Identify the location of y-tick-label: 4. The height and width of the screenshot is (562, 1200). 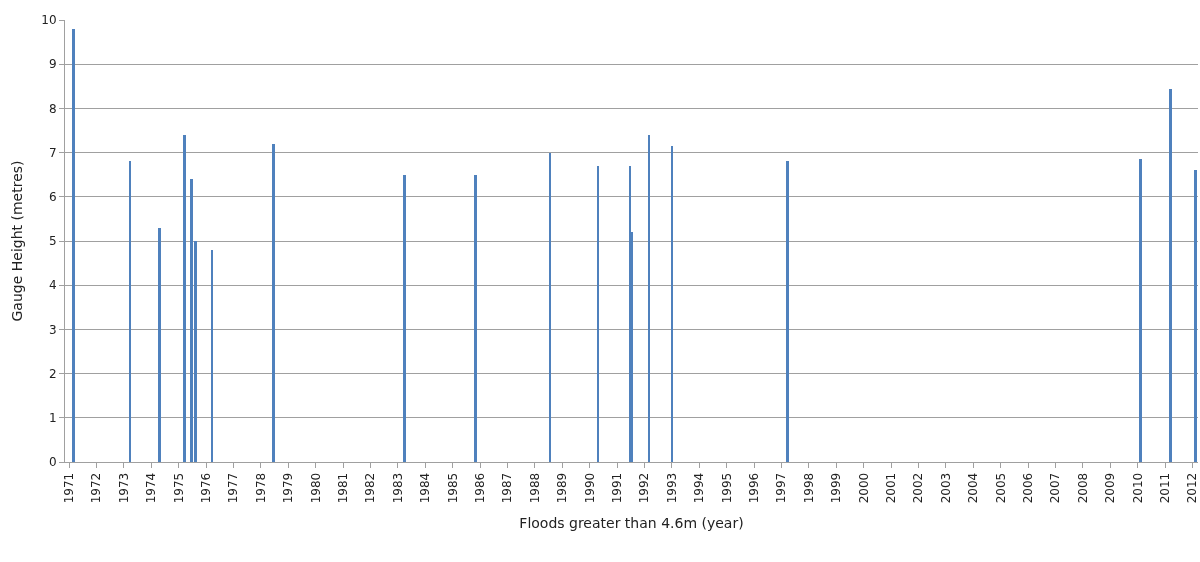
(52, 285).